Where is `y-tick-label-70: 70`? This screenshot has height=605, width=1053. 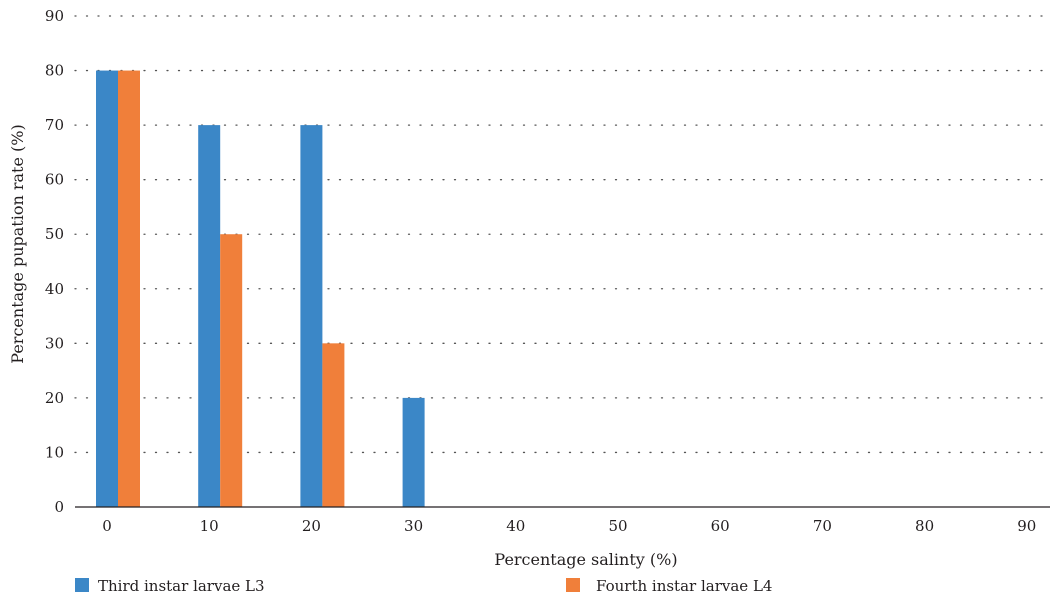
y-tick-label-70: 70 is located at coordinates (54, 125).